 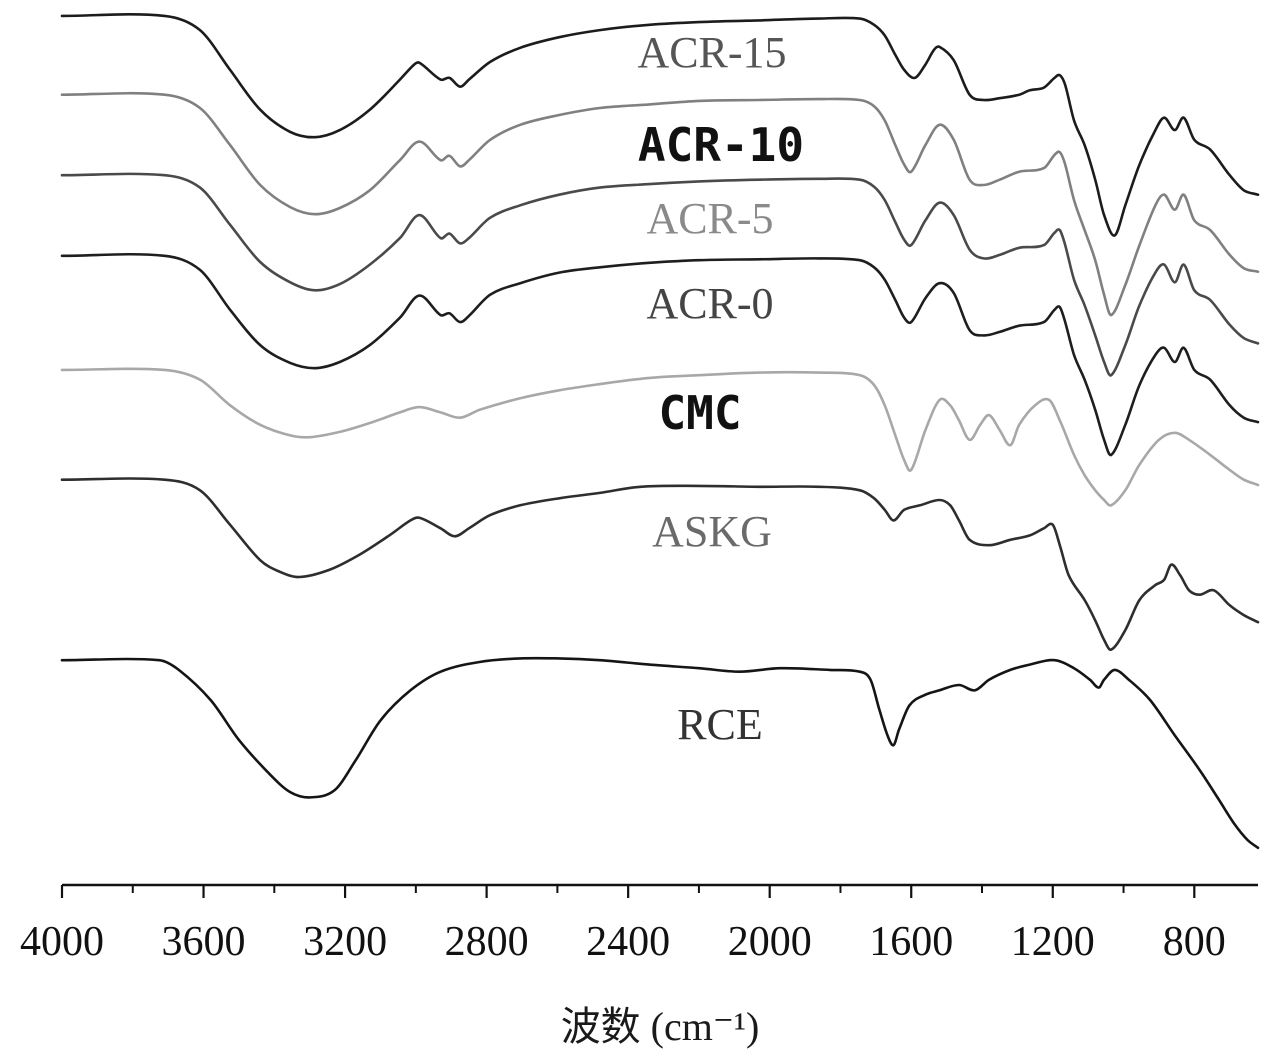 What do you see at coordinates (1194, 942) in the screenshot?
I see `x-tick-label: 800` at bounding box center [1194, 942].